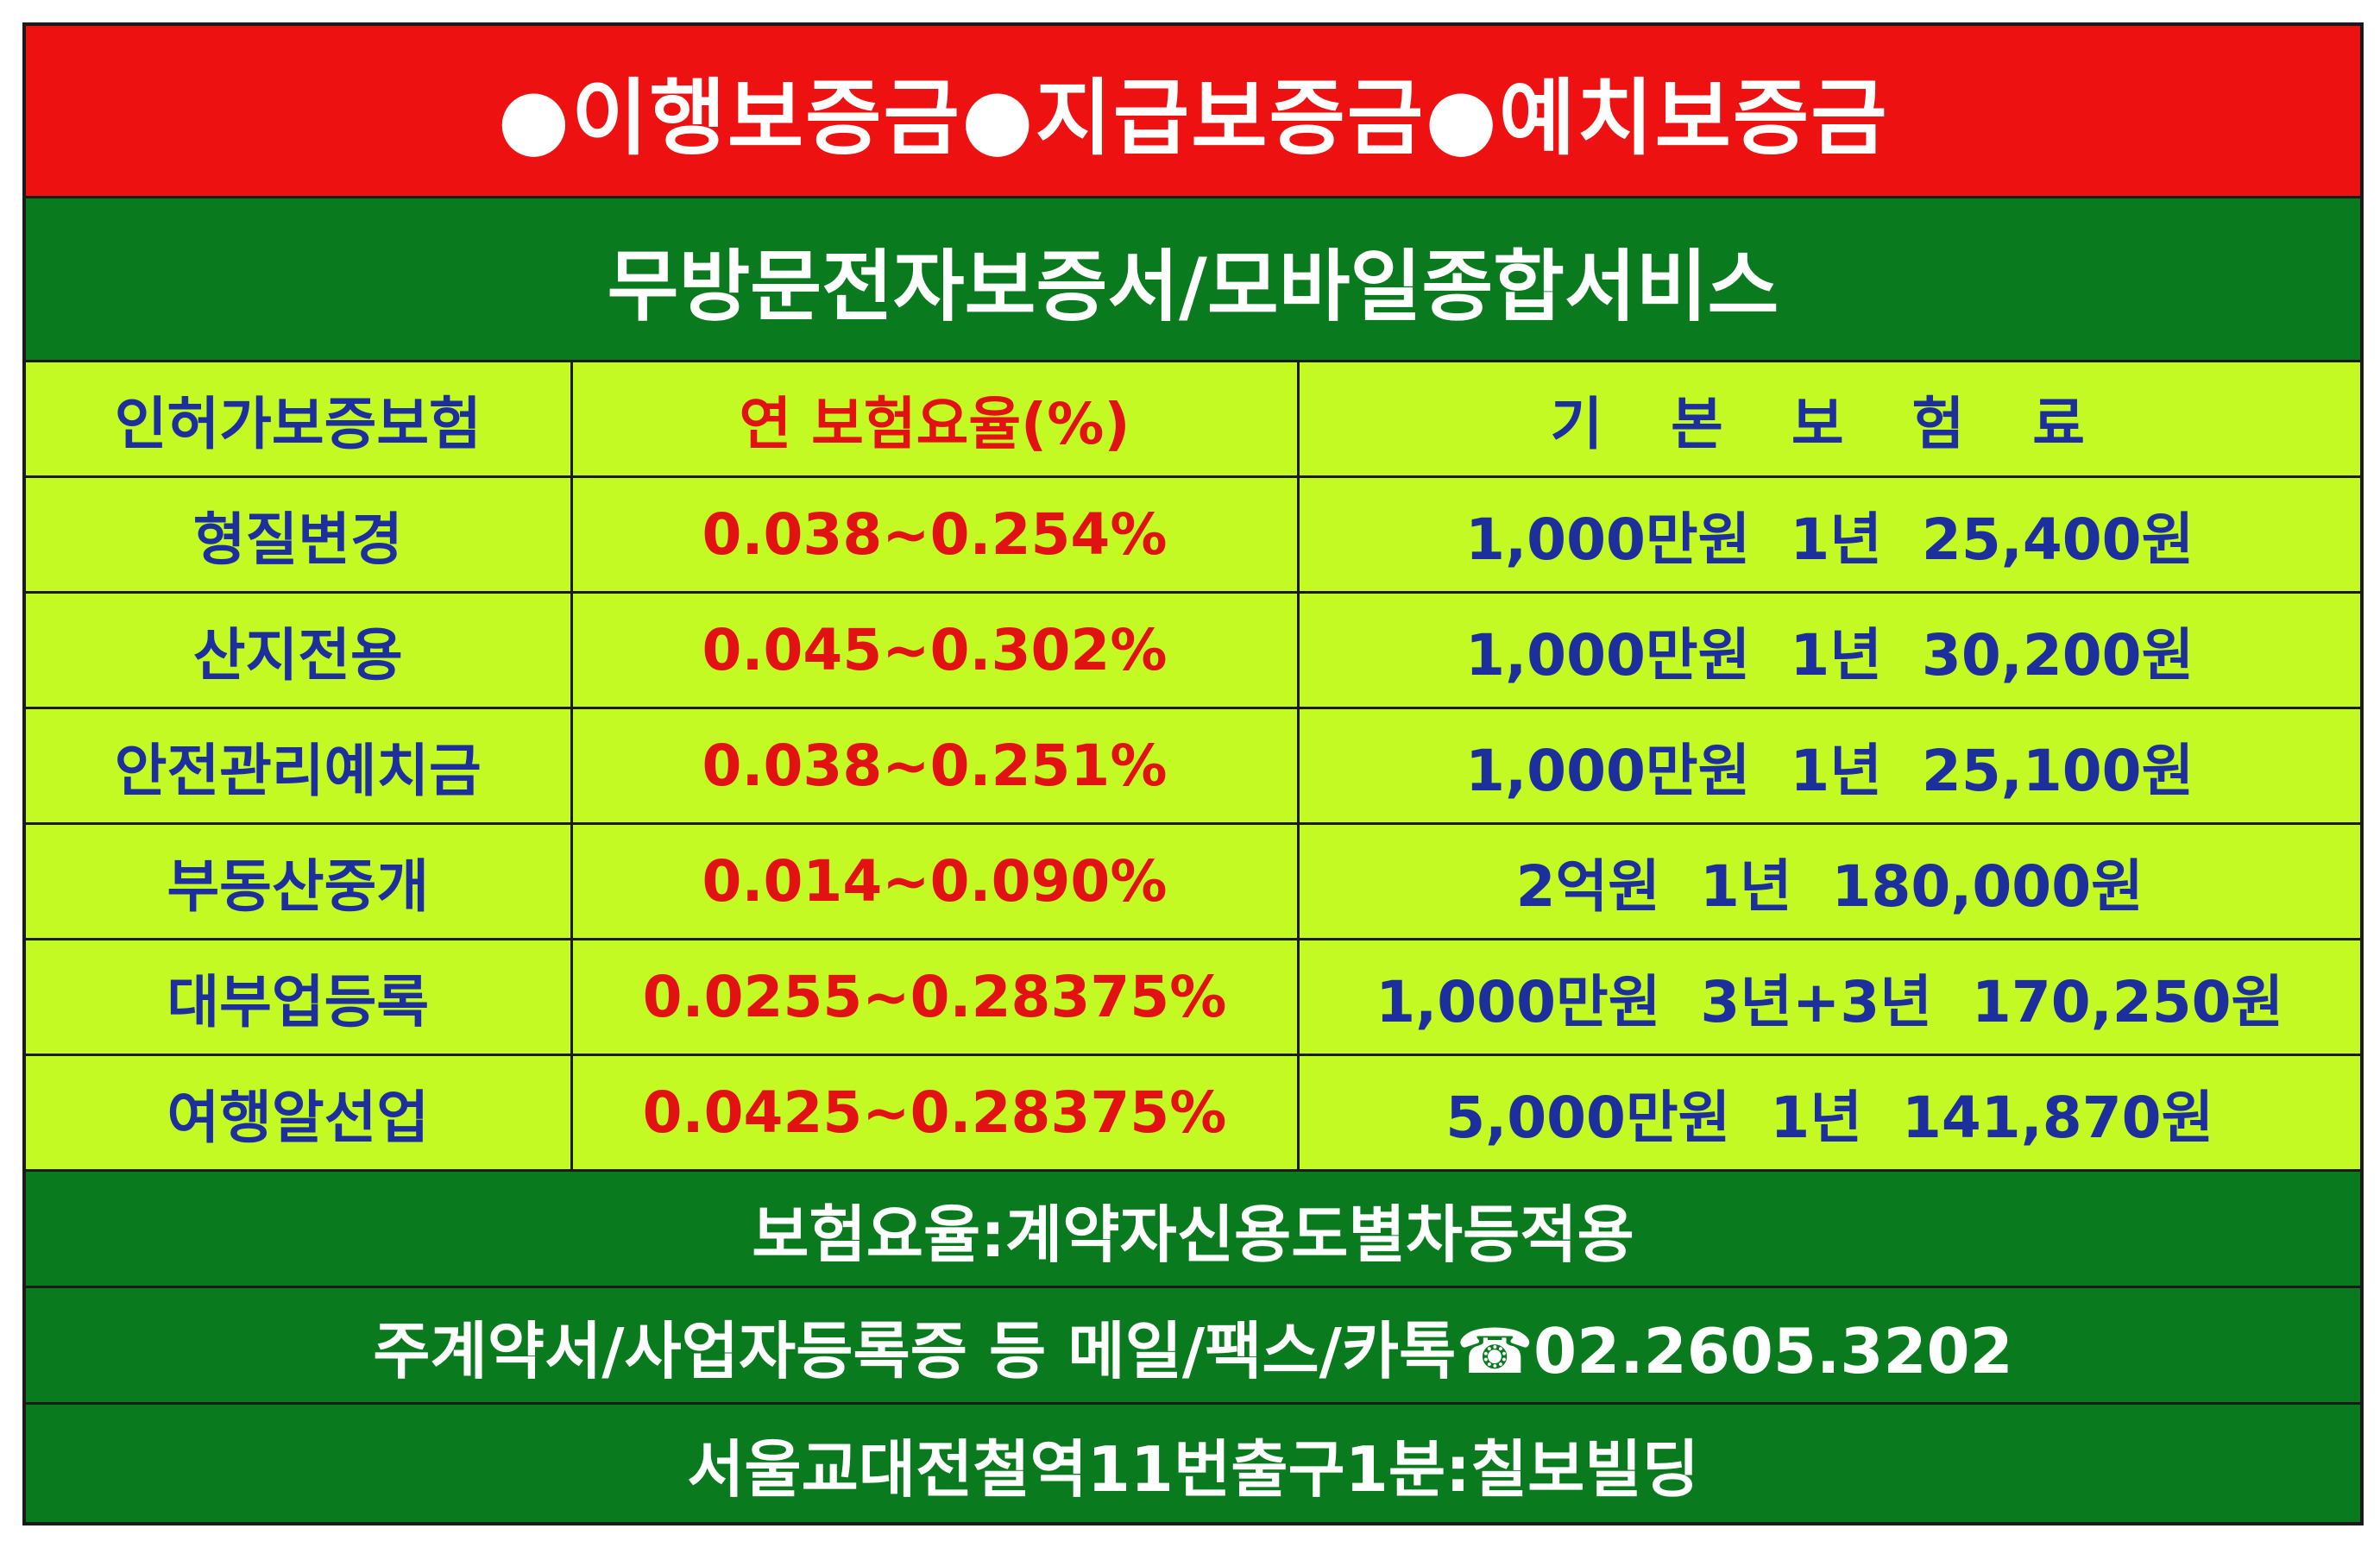 This screenshot has height=1560, width=2380. What do you see at coordinates (935, 535) in the screenshot?
I see `row-rate: 0.038~0.254%` at bounding box center [935, 535].